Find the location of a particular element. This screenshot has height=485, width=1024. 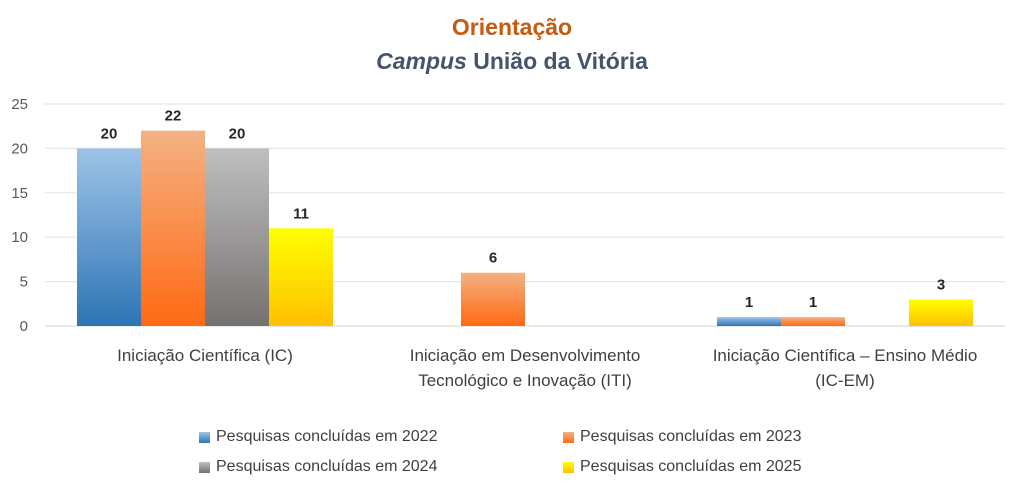

legend-item: Pesquisas concluídas em 2025 is located at coordinates (682, 467).